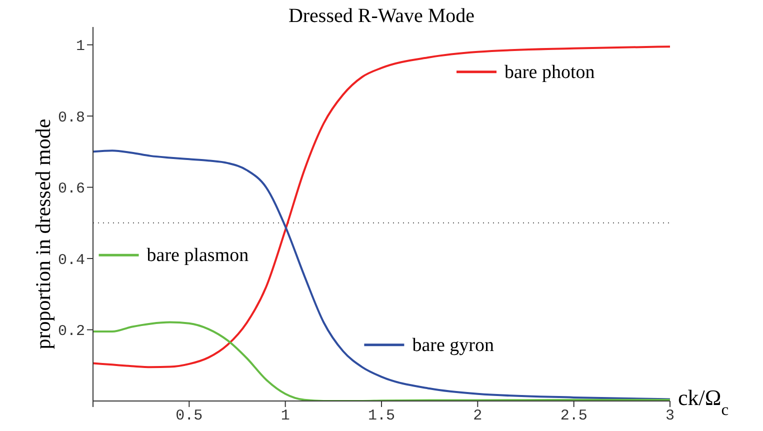 This screenshot has width=763, height=431. Describe the element at coordinates (71, 189) in the screenshot. I see `y-tick-label: 0.6` at that location.